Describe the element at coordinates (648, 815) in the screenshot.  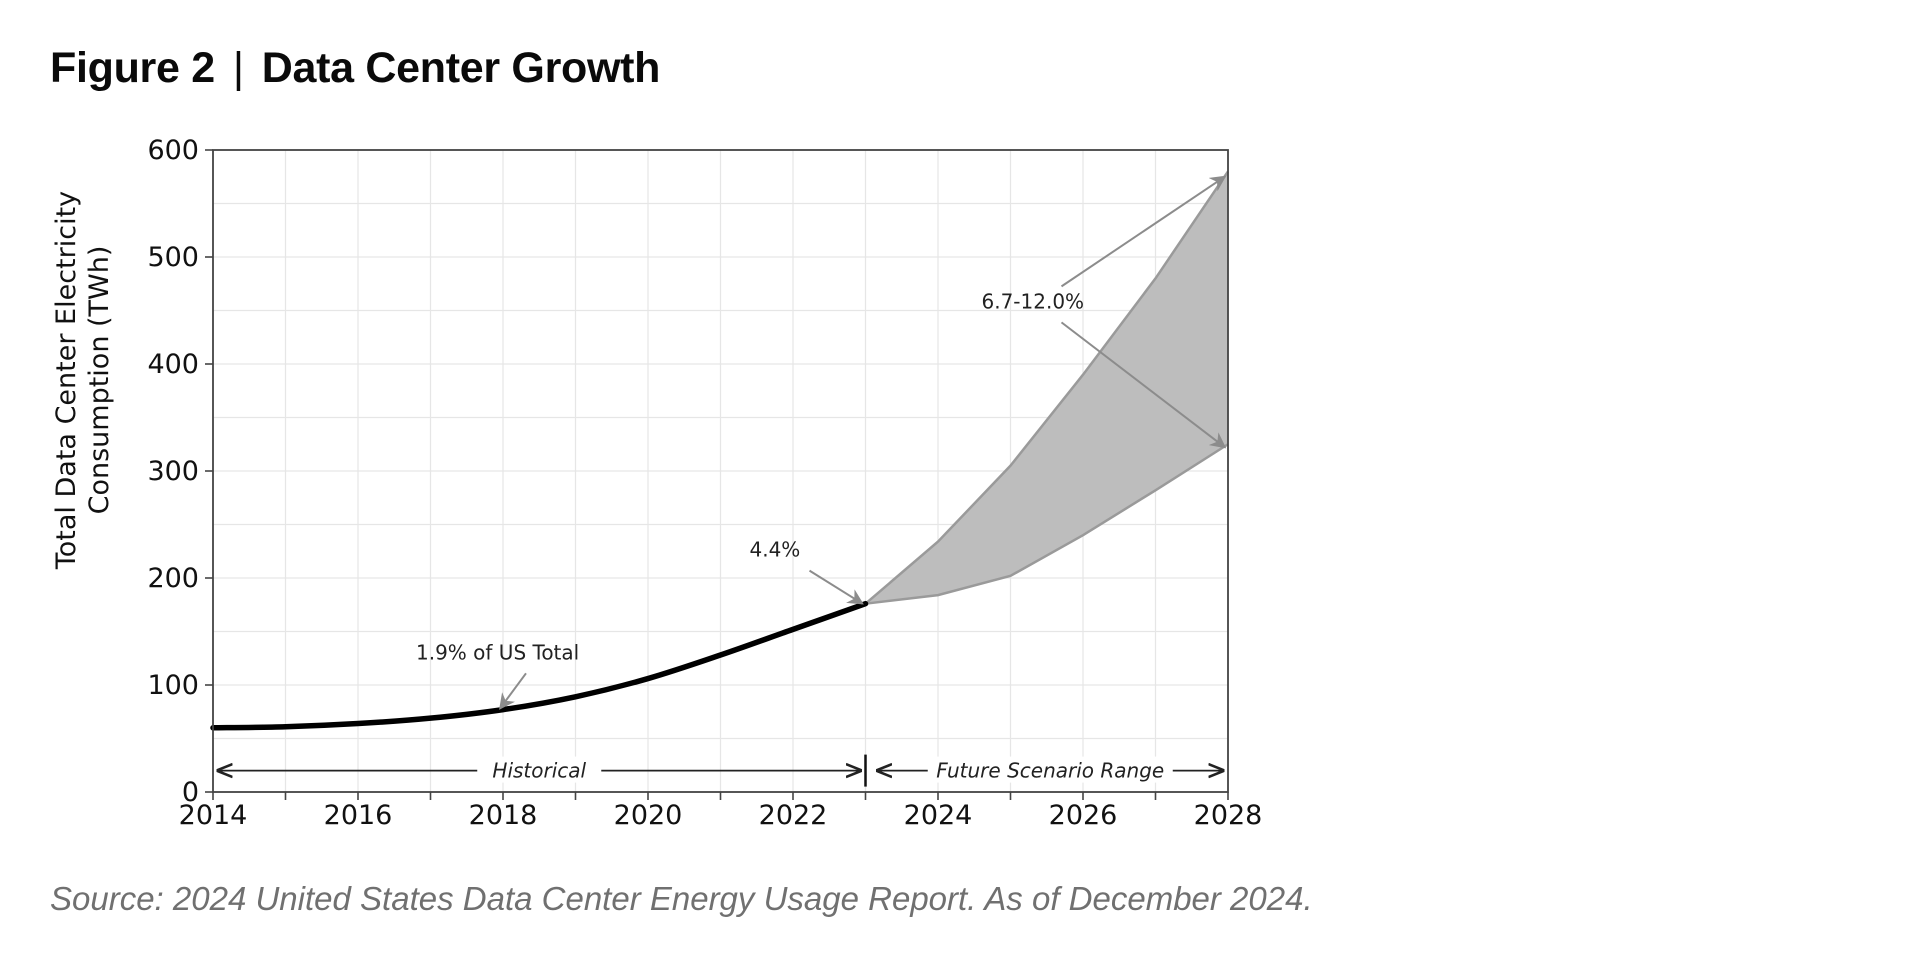
I see `x-tick-label: 2020` at that location.